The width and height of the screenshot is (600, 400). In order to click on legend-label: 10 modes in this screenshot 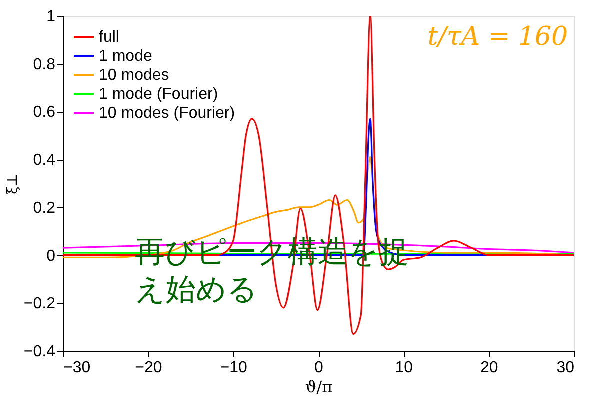, I will do `click(134, 75)`.